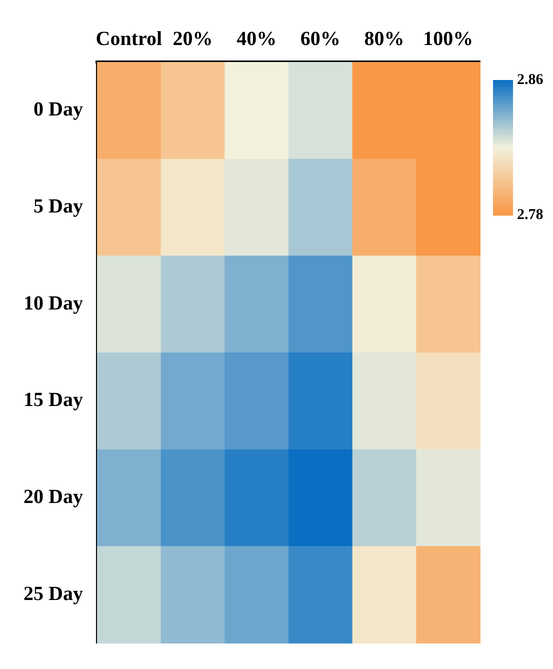  Describe the element at coordinates (53, 593) in the screenshot. I see `y-tick-label: 25 Day` at that location.